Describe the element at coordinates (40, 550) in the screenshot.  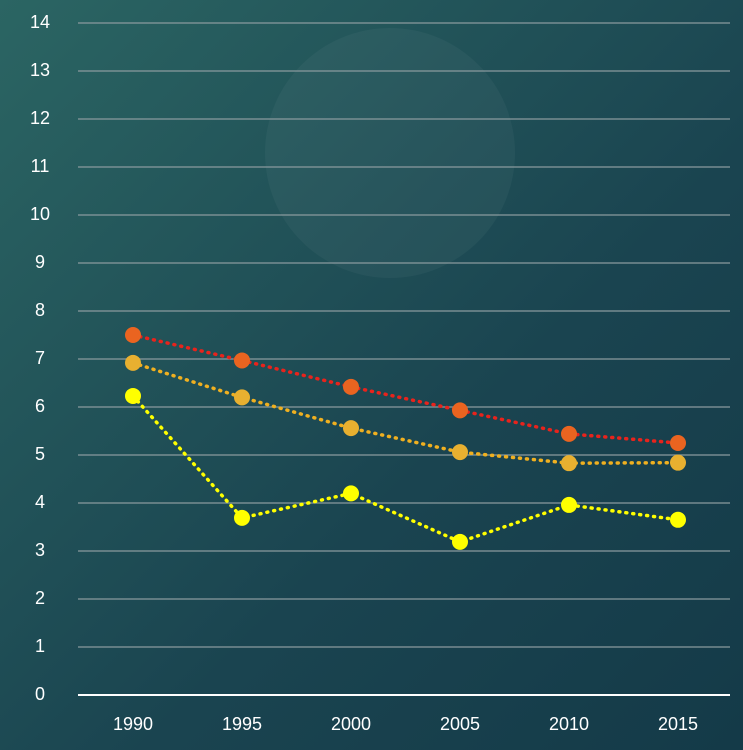
I see `y-tick-label: 3` at that location.